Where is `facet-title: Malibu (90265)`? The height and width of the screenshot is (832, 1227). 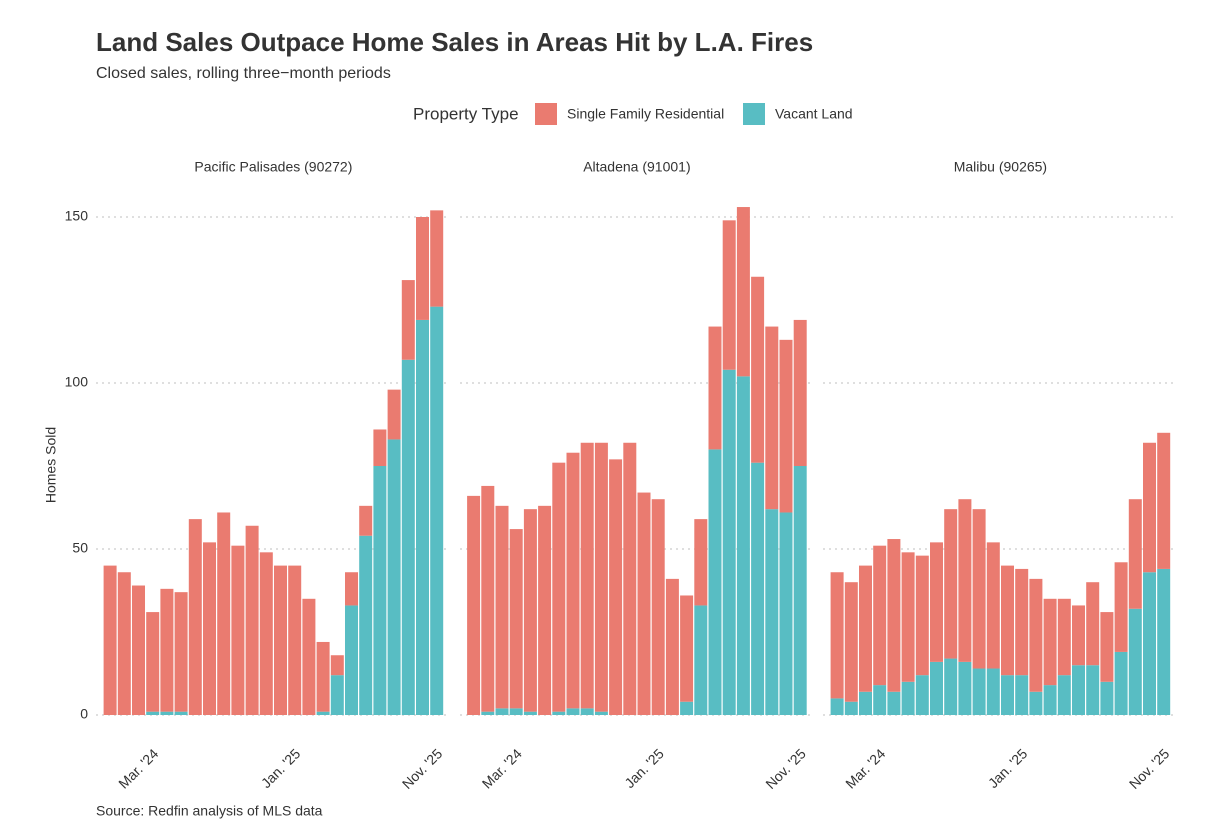 facet-title: Malibu (90265) is located at coordinates (1000, 167).